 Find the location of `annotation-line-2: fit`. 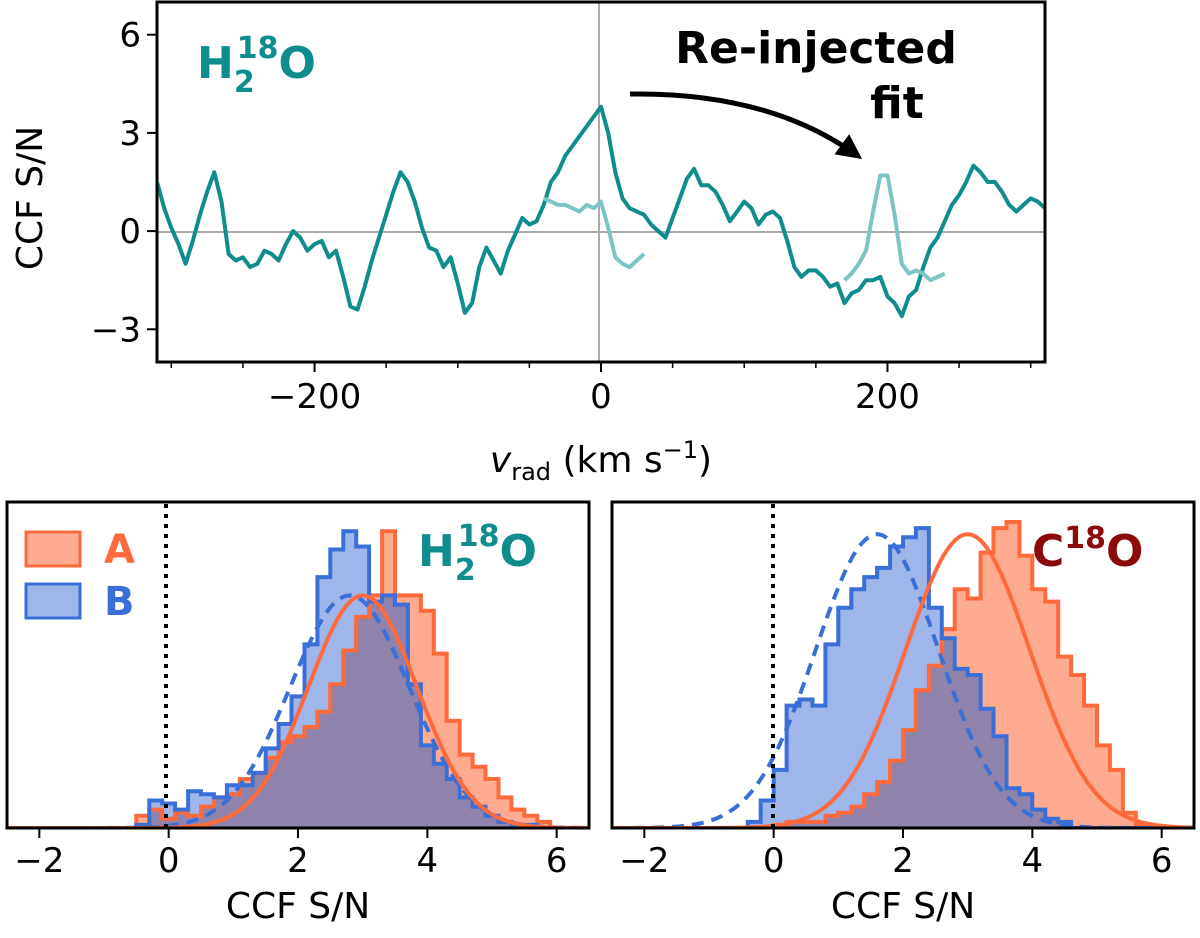

annotation-line-2: fit is located at coordinates (897, 103).